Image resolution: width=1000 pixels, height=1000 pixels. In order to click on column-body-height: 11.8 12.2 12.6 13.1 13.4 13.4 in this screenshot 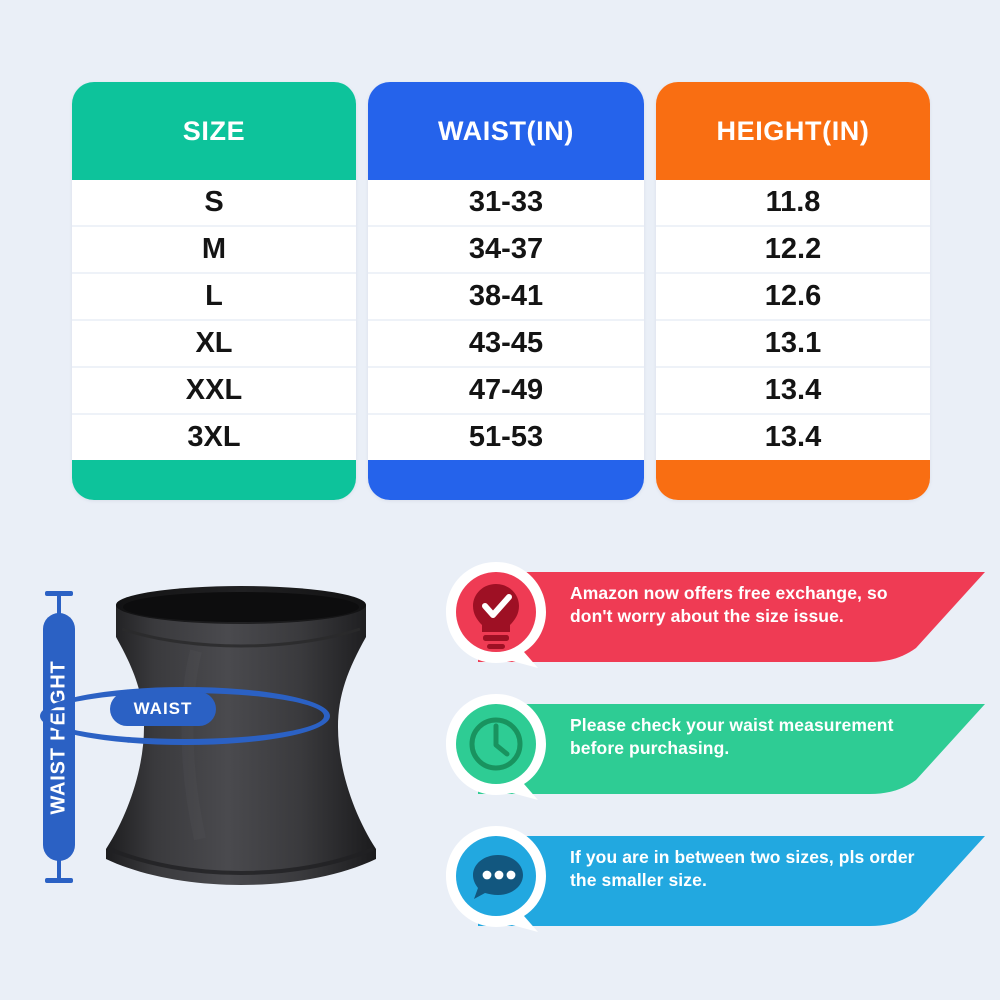, I will do `click(793, 320)`.